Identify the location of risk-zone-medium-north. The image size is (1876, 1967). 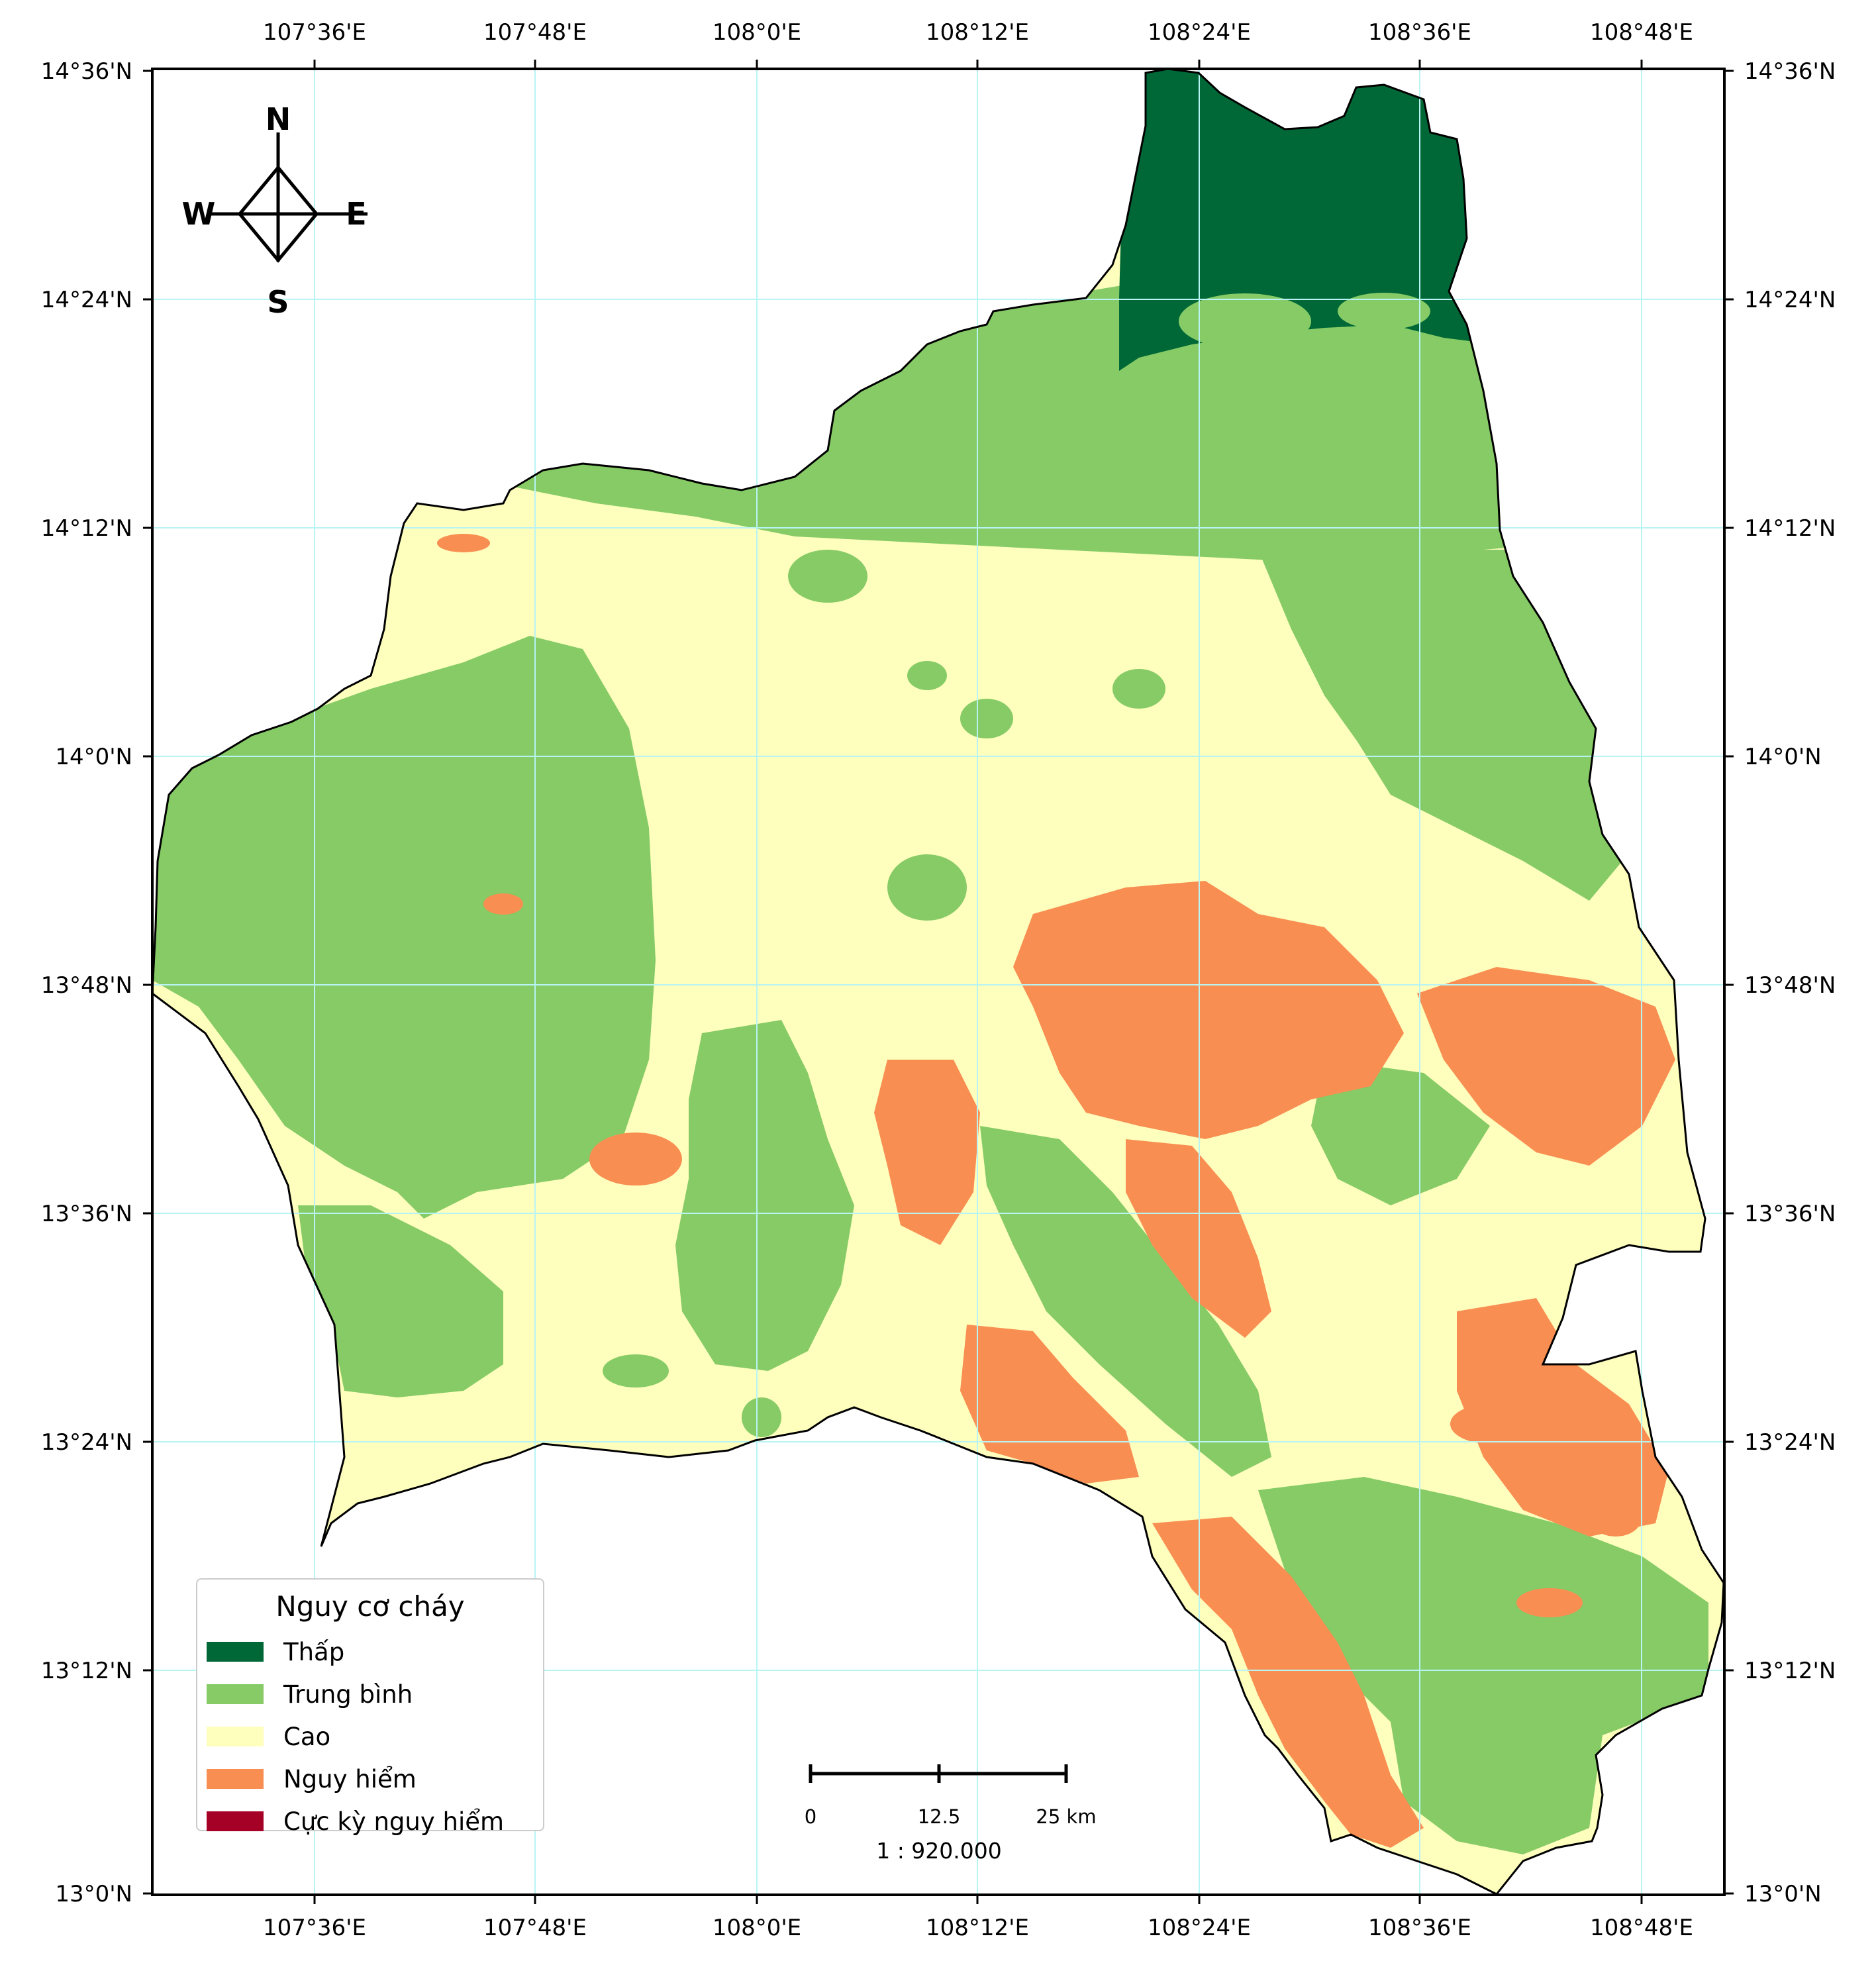
(960, 420).